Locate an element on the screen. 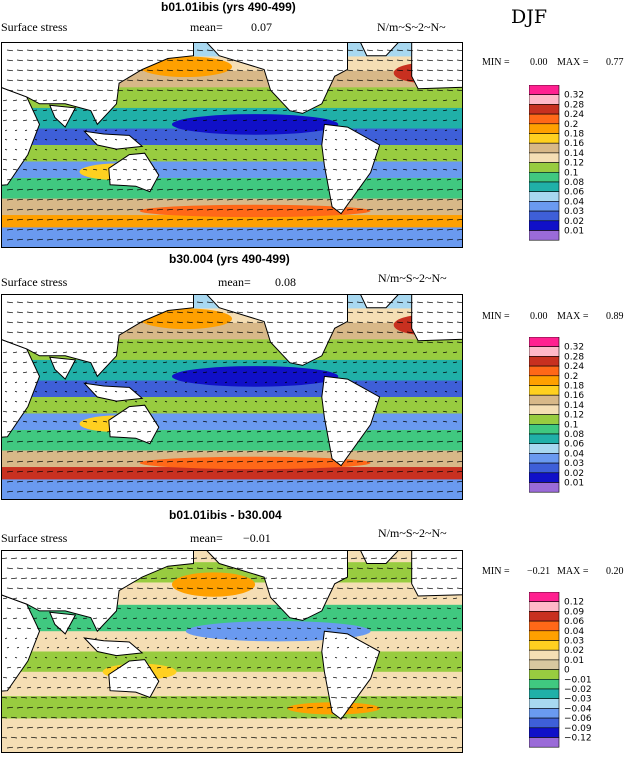  colorbar-level-label: 0.06 is located at coordinates (574, 445).